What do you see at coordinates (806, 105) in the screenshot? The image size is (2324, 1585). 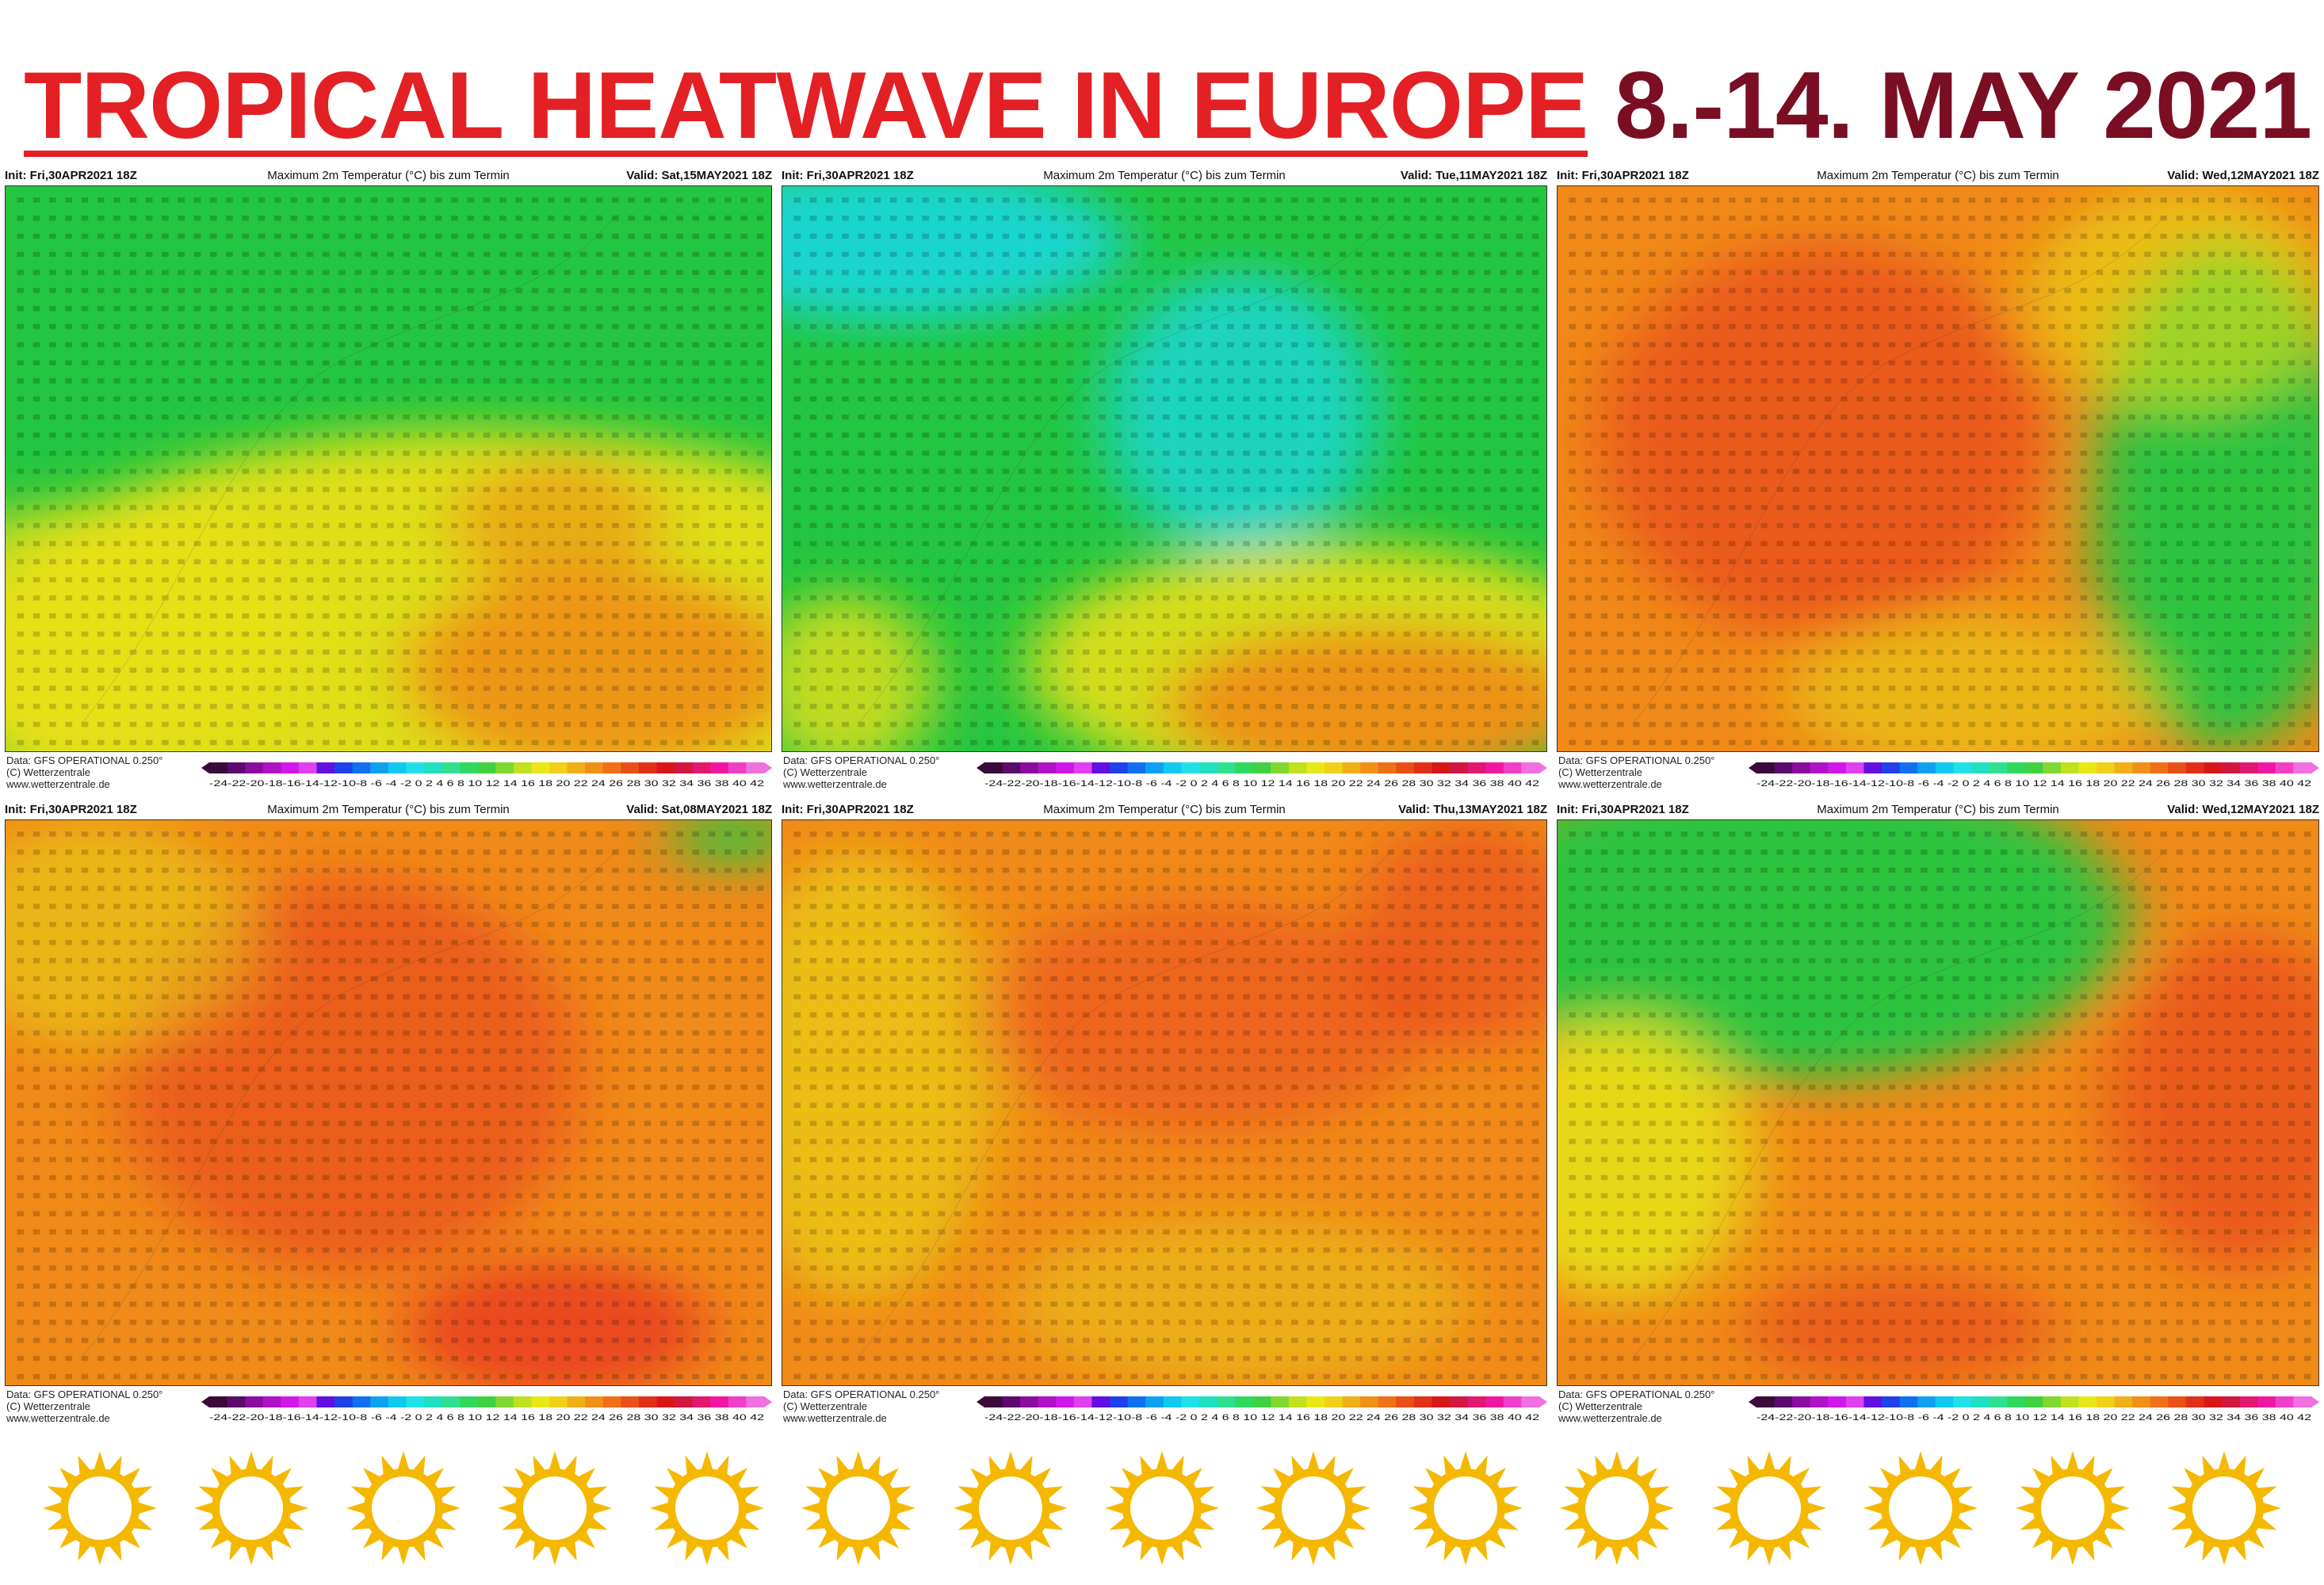 I see `title-heatwave: TROPICAL HEATWAVE IN EUROPE` at bounding box center [806, 105].